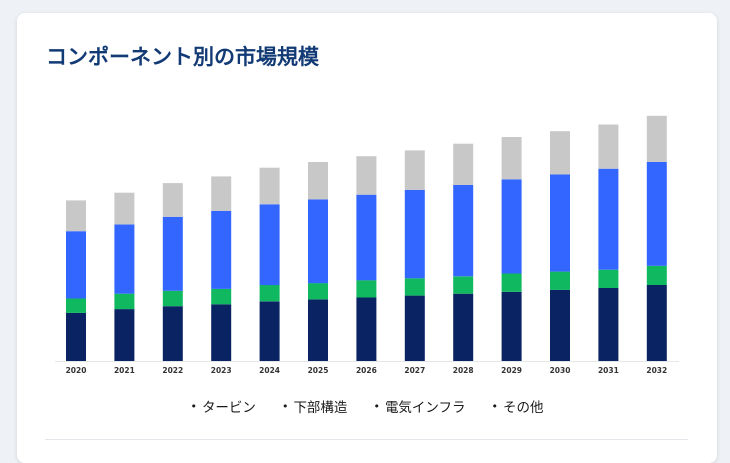  What do you see at coordinates (318, 241) in the screenshot?
I see `bar-segment-2025-s2` at bounding box center [318, 241].